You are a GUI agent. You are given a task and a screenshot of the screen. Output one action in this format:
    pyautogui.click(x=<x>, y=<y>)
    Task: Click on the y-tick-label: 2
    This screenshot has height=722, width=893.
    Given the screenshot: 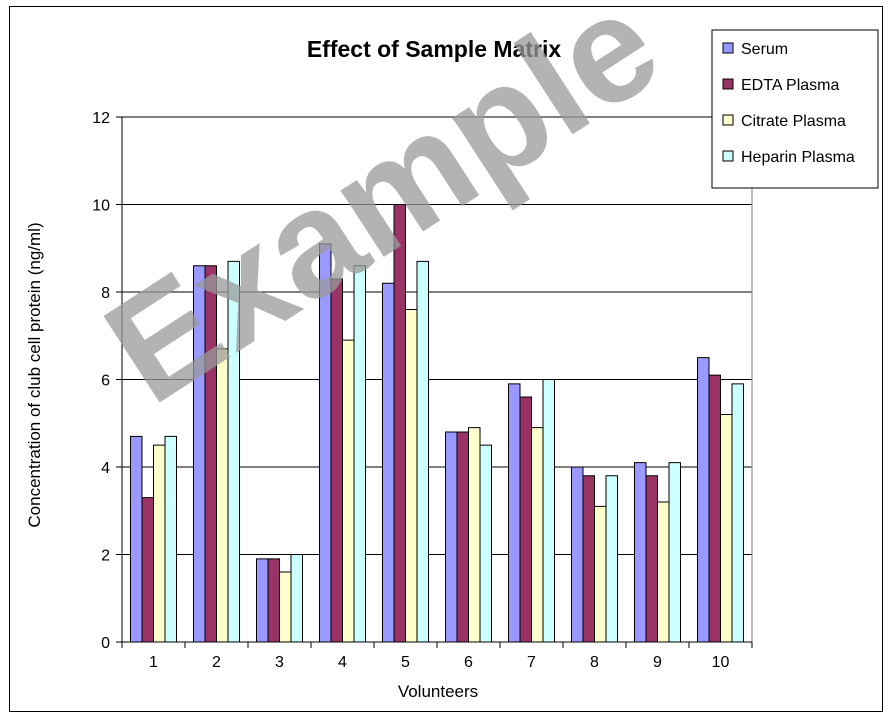 What is the action you would take?
    pyautogui.click(x=105, y=556)
    